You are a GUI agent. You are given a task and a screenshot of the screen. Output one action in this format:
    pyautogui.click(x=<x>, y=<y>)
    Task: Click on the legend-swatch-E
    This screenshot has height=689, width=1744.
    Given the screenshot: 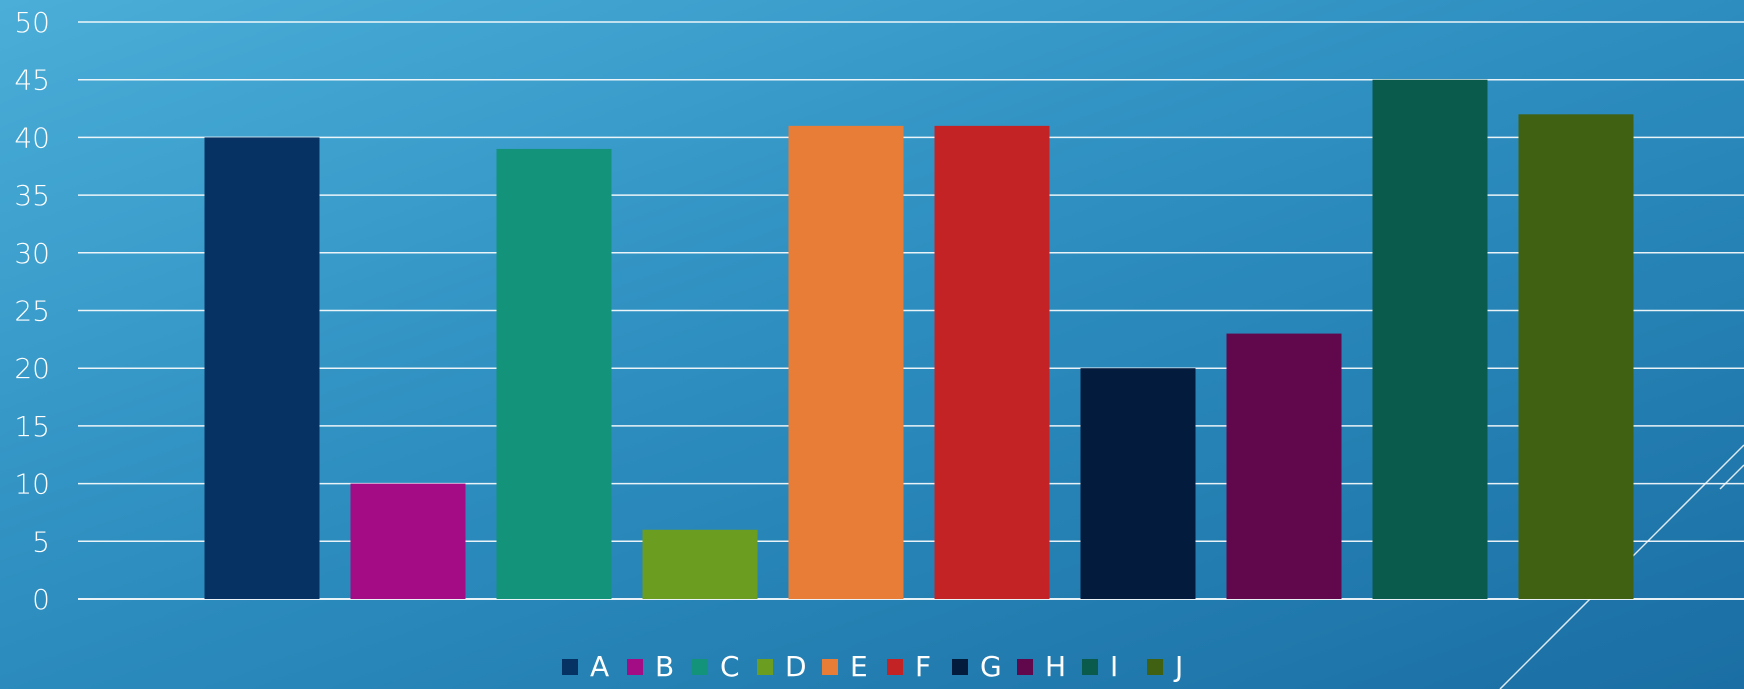 What is the action you would take?
    pyautogui.click(x=830, y=667)
    